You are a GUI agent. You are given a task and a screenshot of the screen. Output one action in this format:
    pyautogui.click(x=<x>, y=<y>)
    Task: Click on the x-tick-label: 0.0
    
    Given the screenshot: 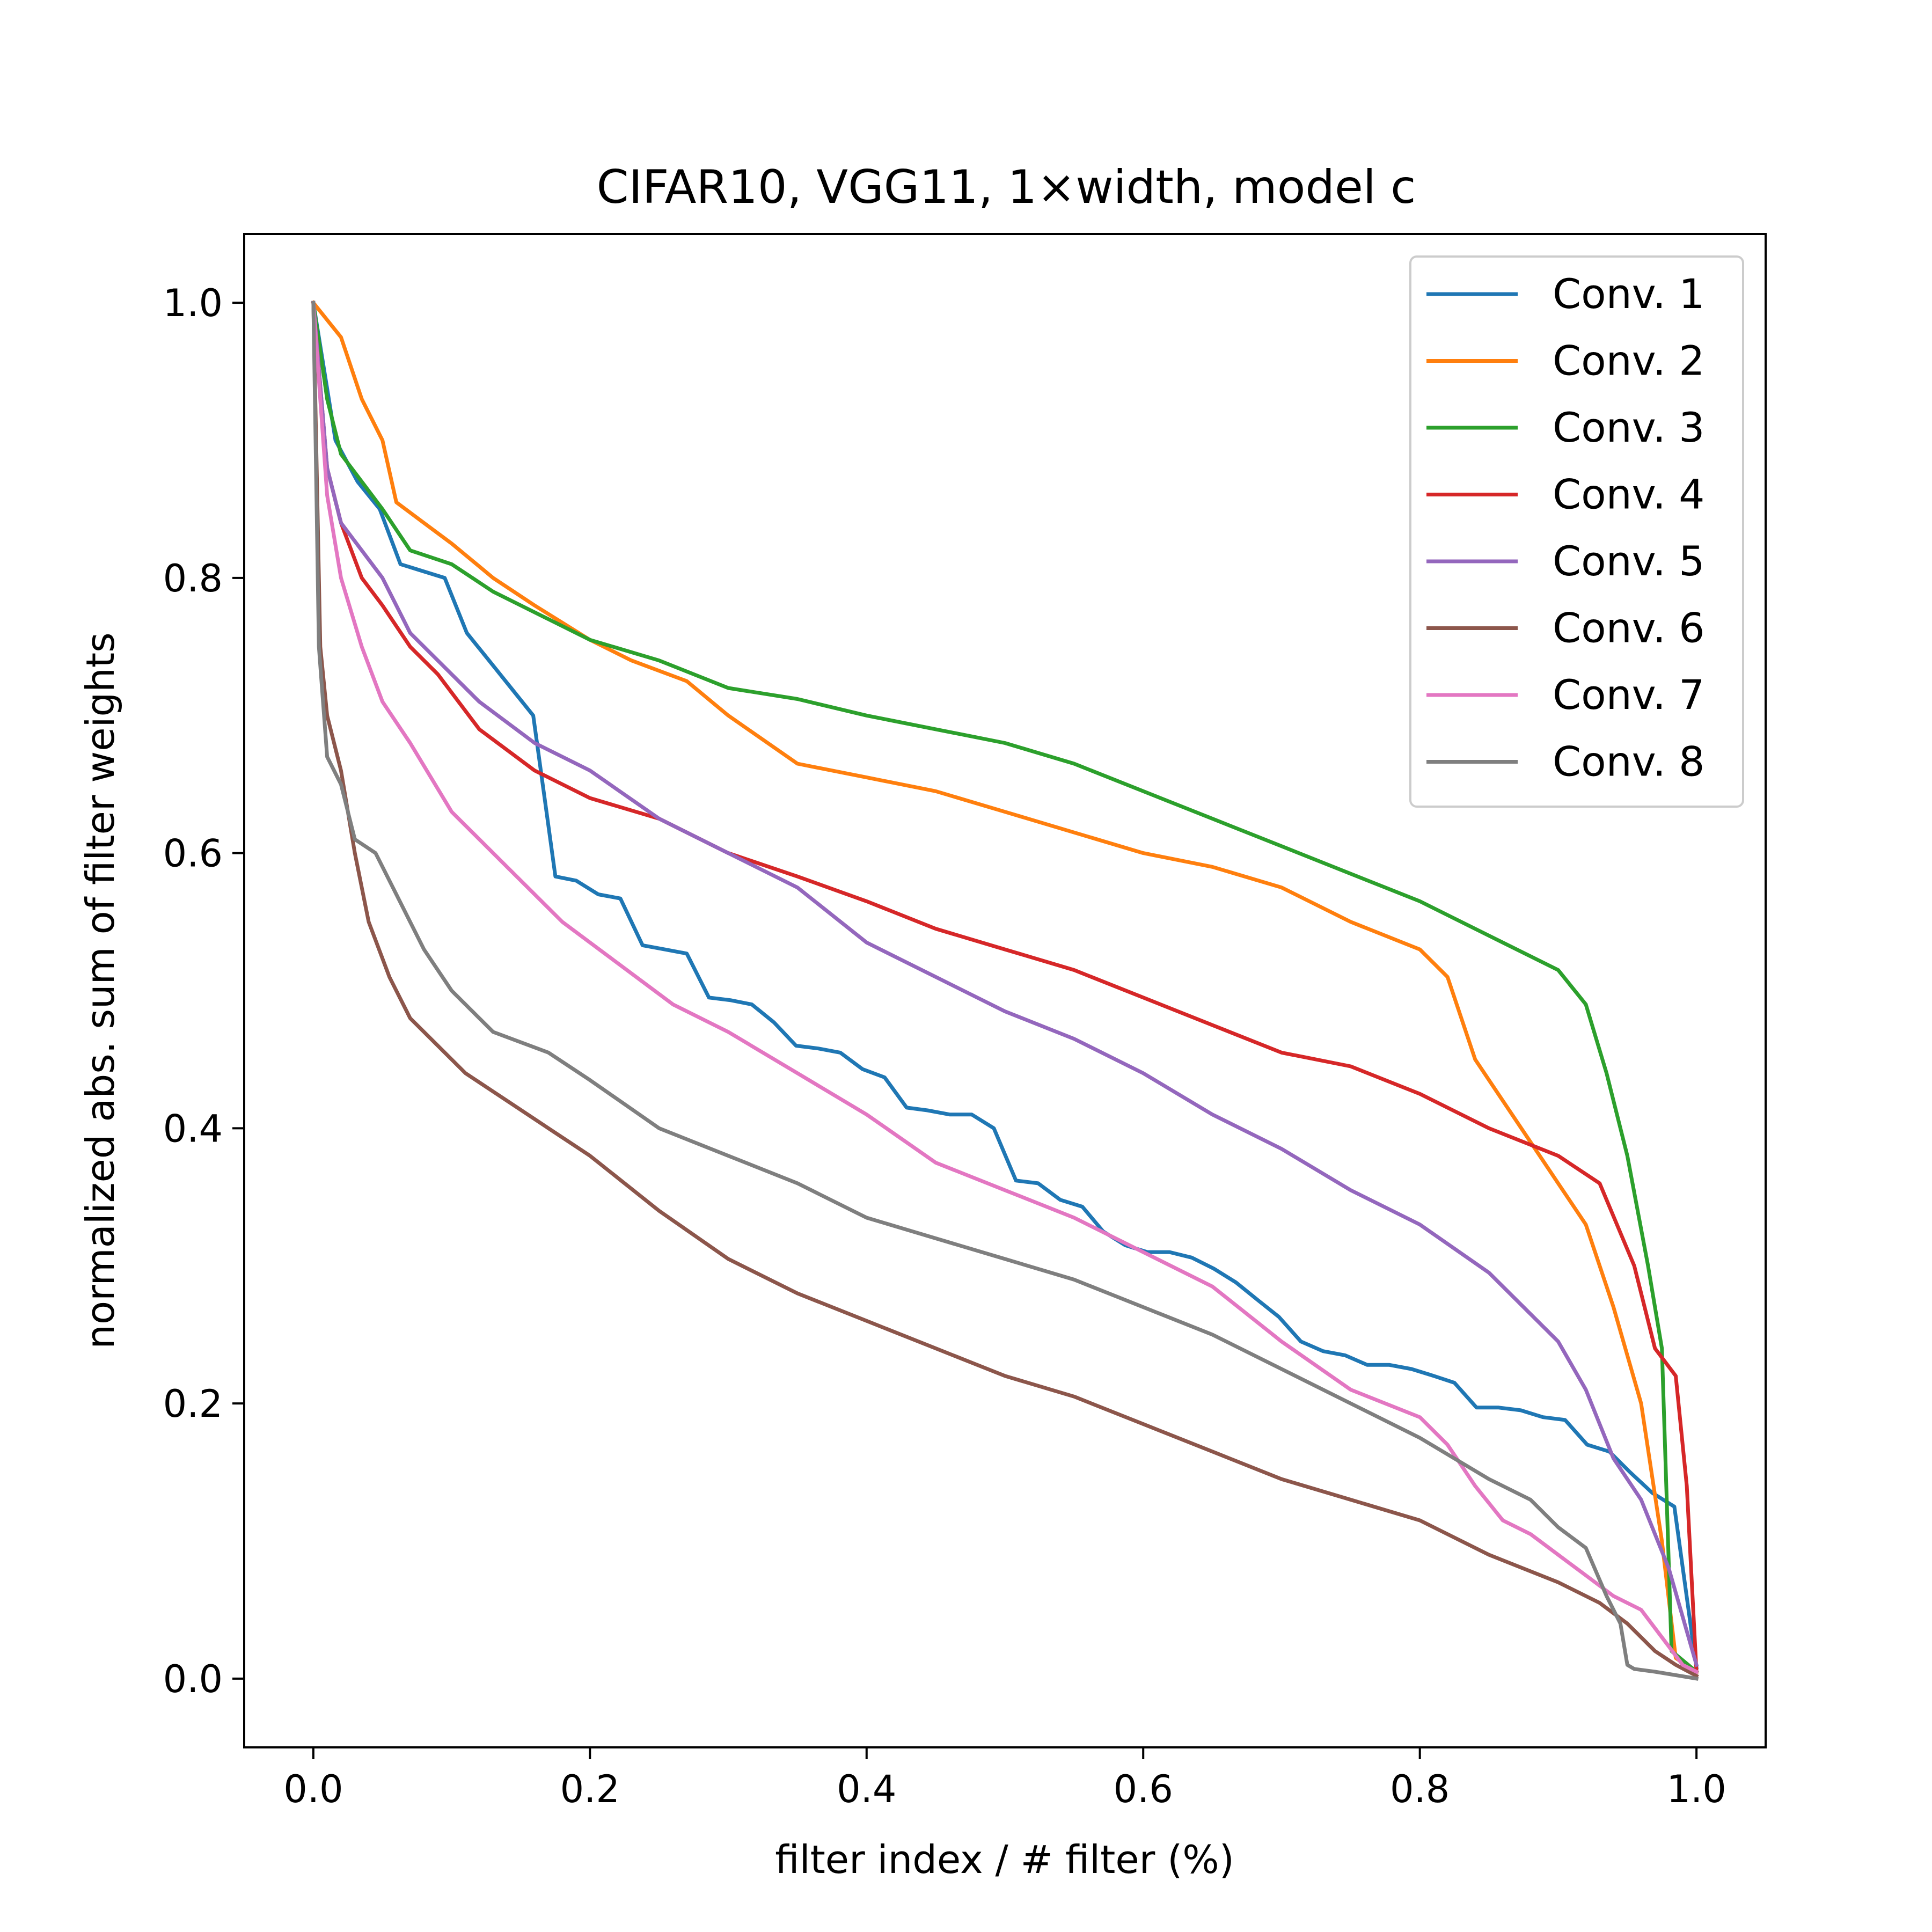 What is the action you would take?
    pyautogui.click(x=313, y=1789)
    